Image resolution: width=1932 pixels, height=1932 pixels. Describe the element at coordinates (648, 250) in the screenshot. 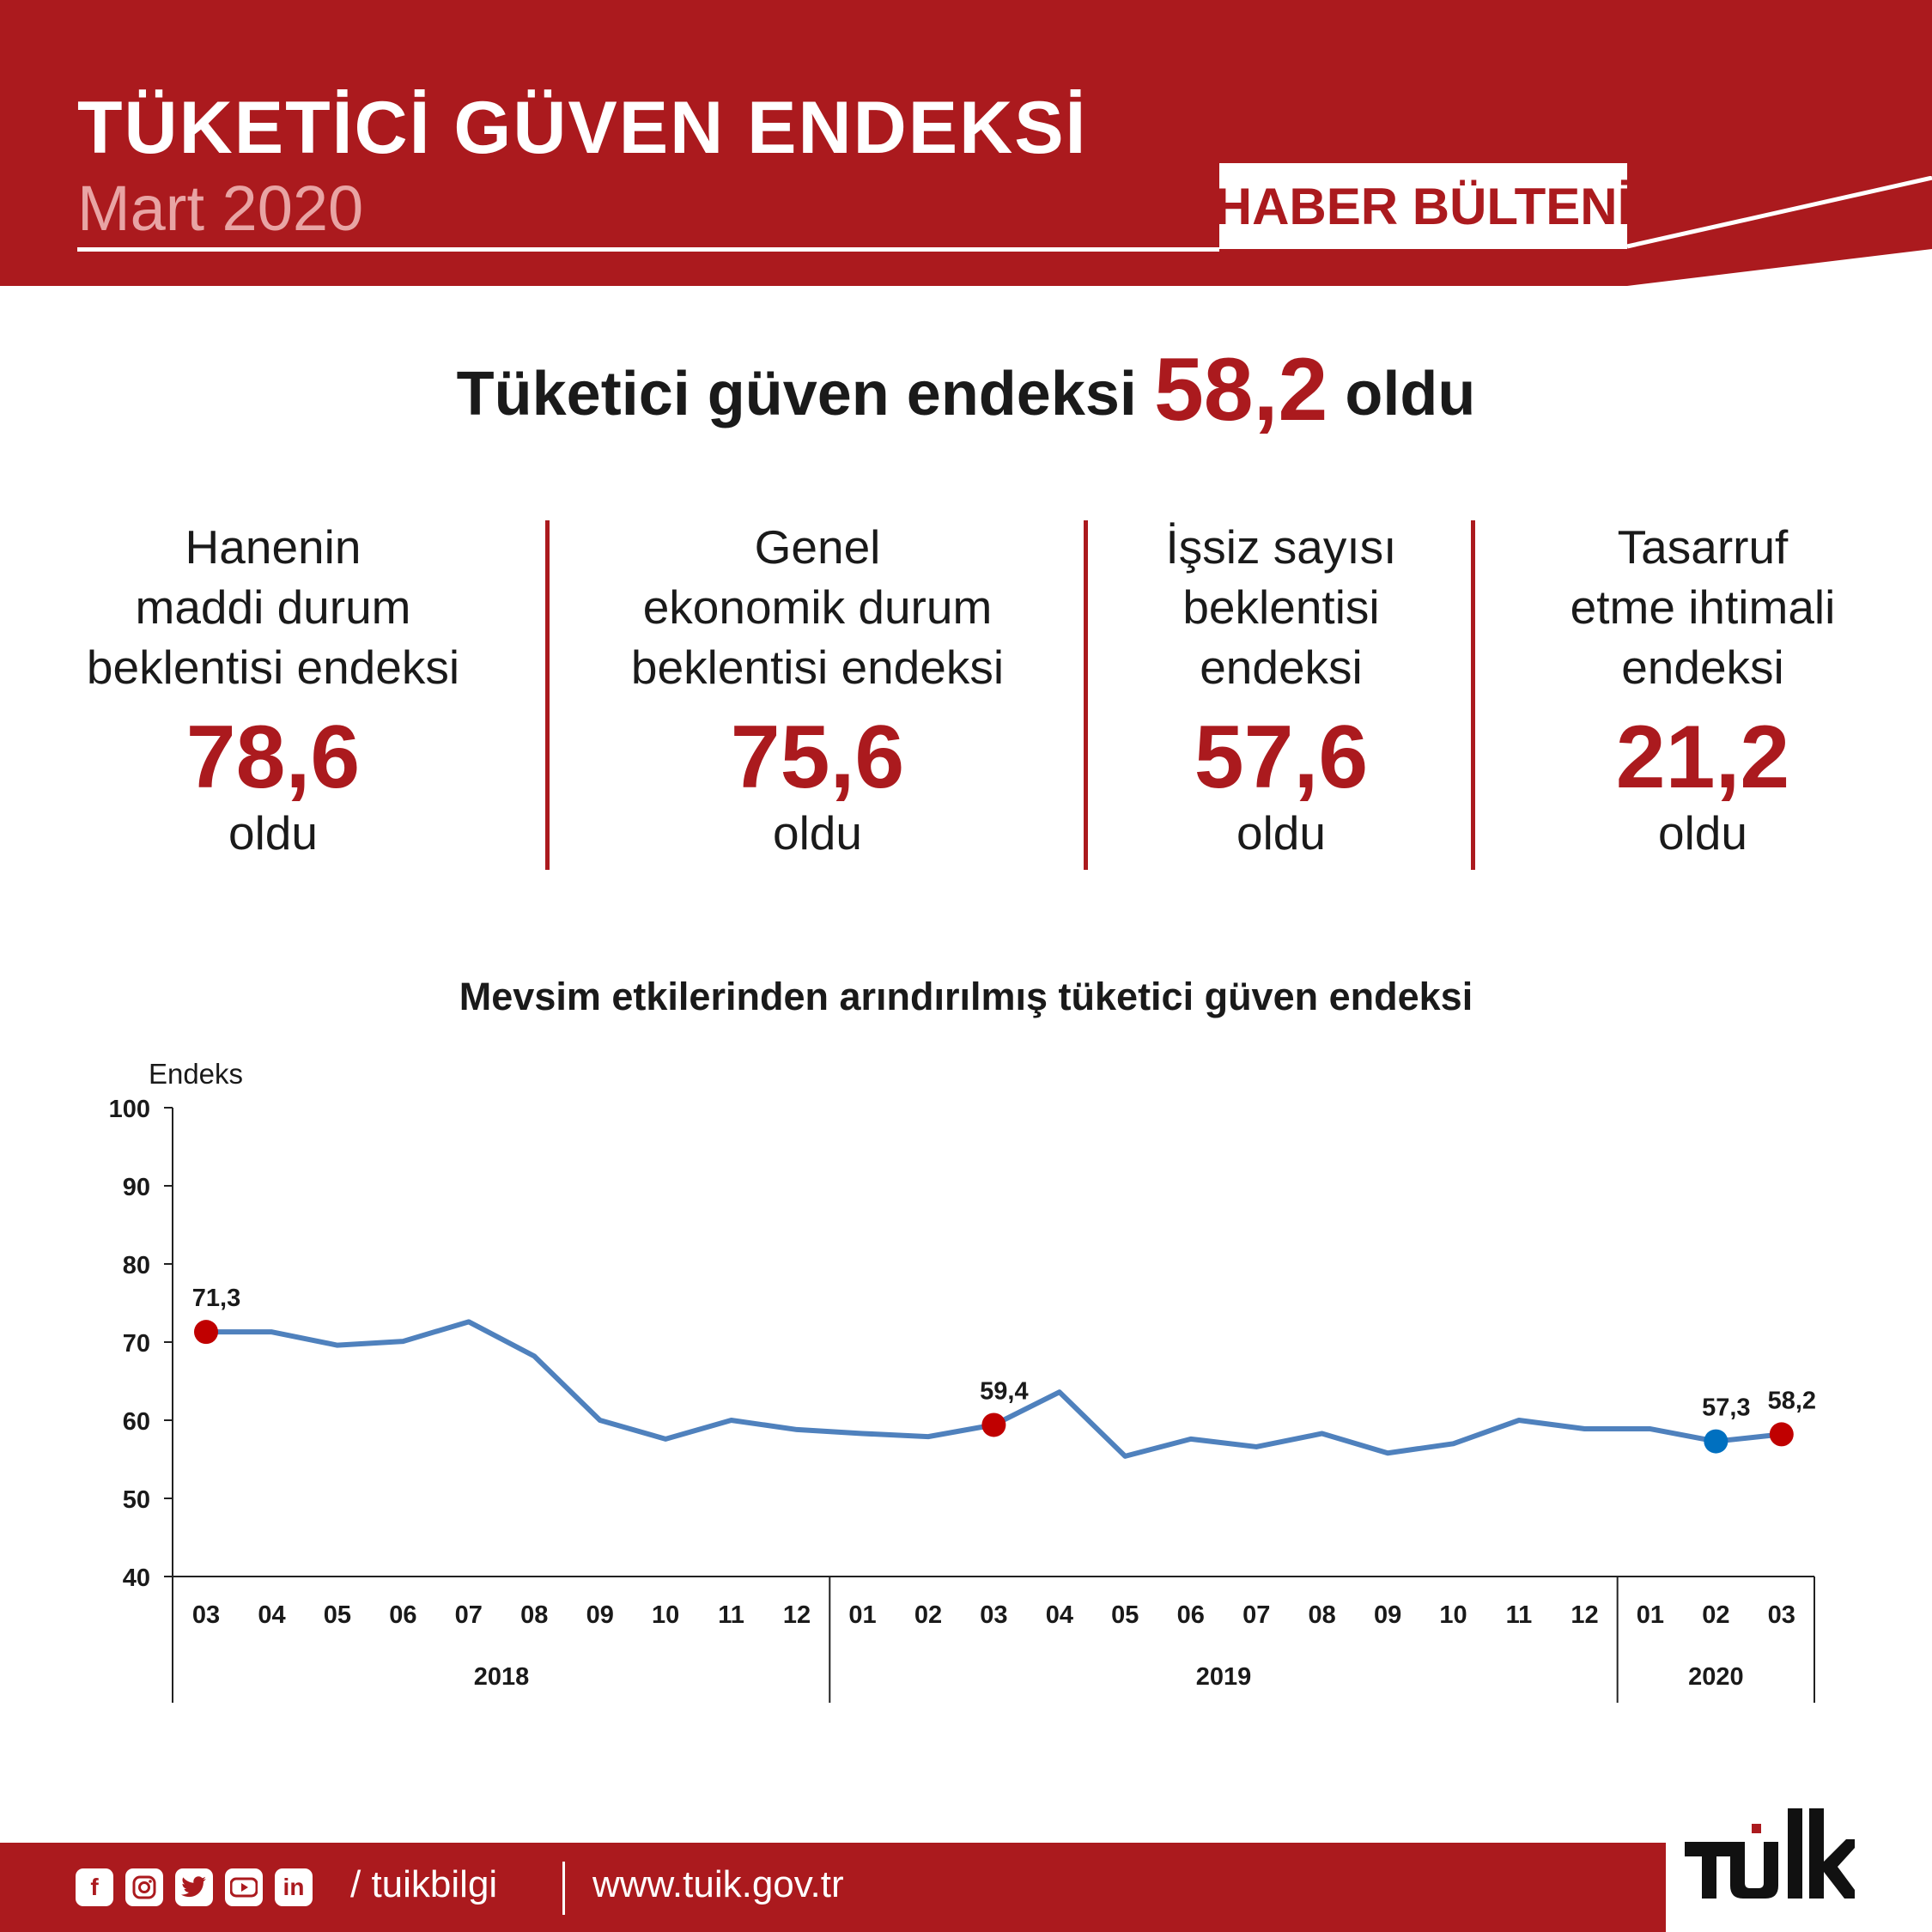

I see `header-divider` at that location.